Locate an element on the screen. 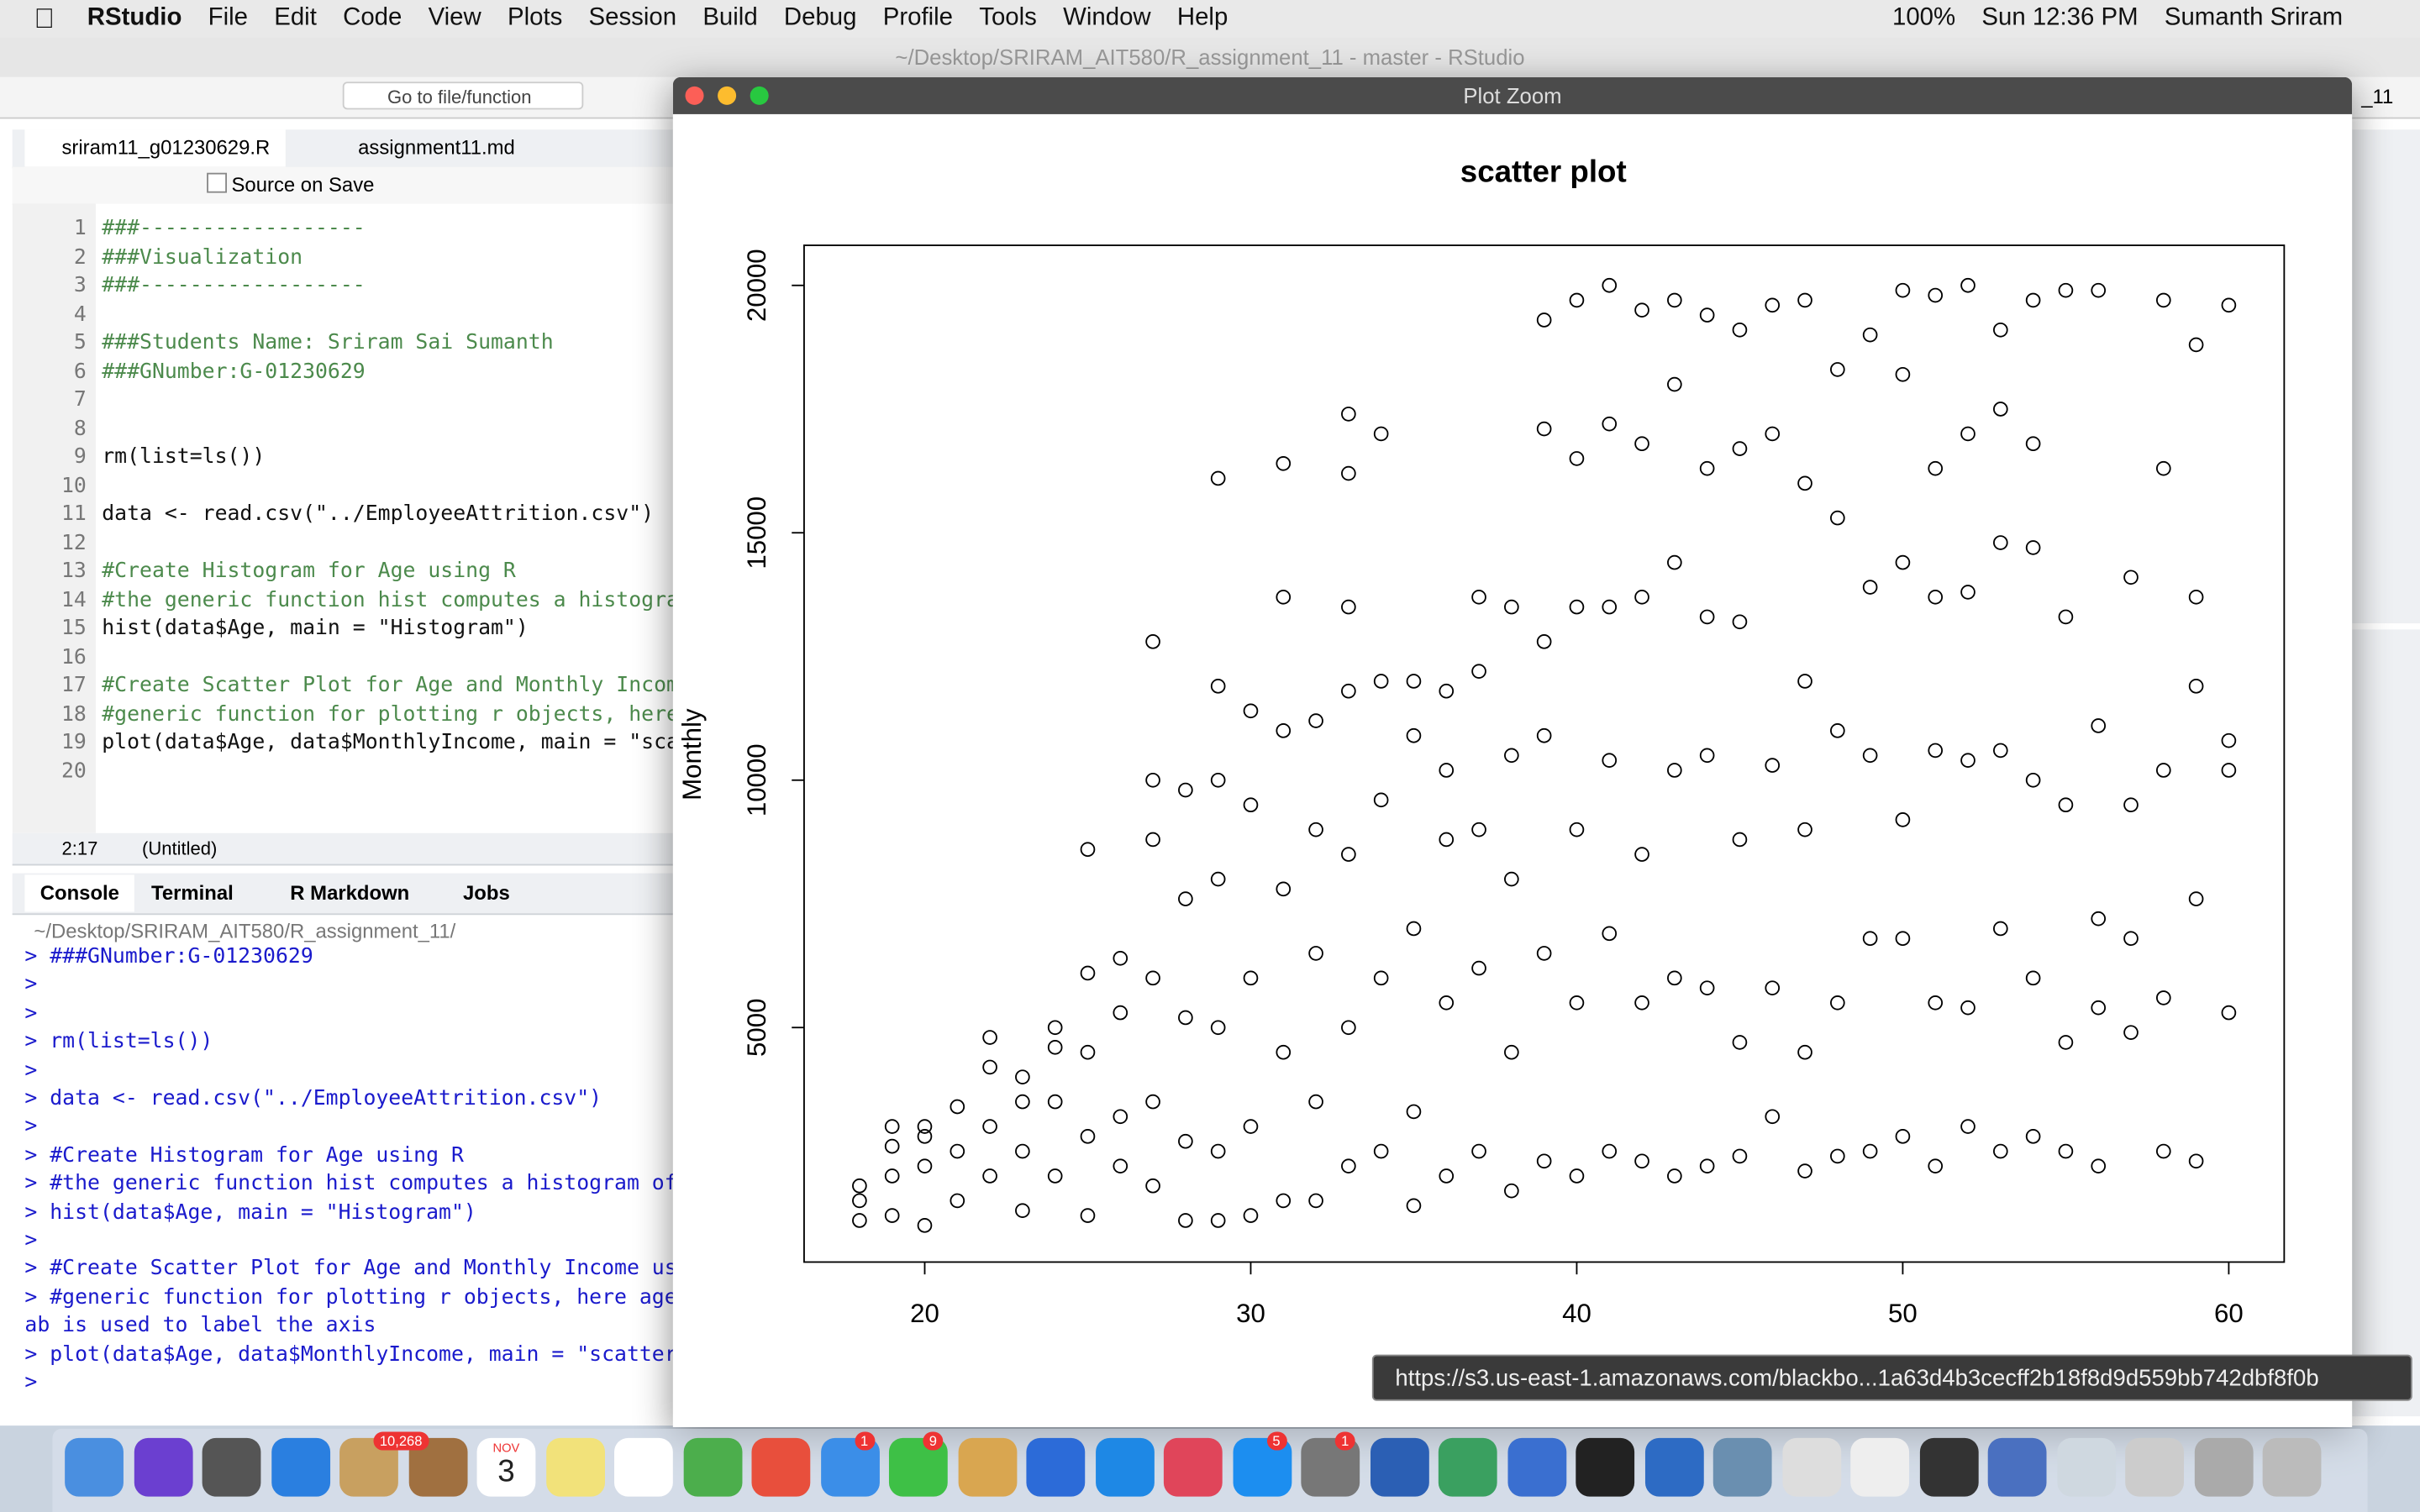 This screenshot has width=2420, height=1512. menu-item: Tools is located at coordinates (997, 17).